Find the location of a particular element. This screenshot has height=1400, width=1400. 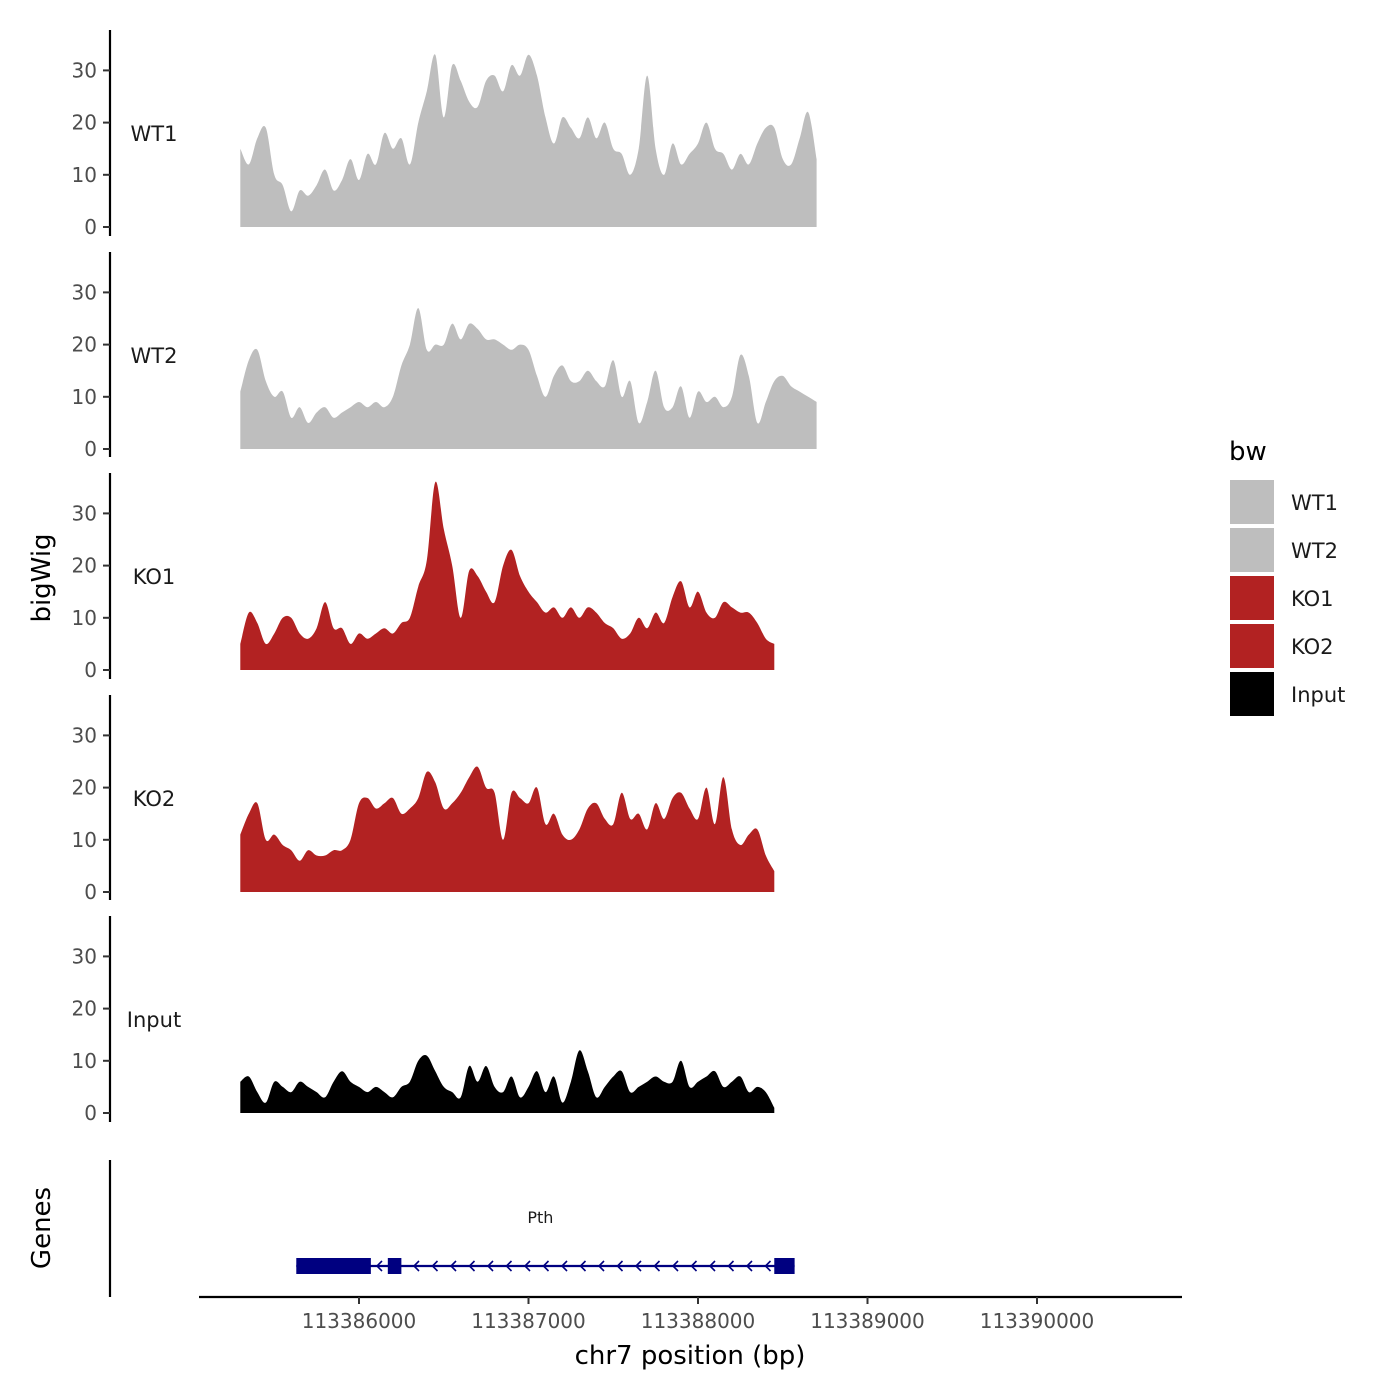

legend-label-wt1: WT1 is located at coordinates (1314, 503).